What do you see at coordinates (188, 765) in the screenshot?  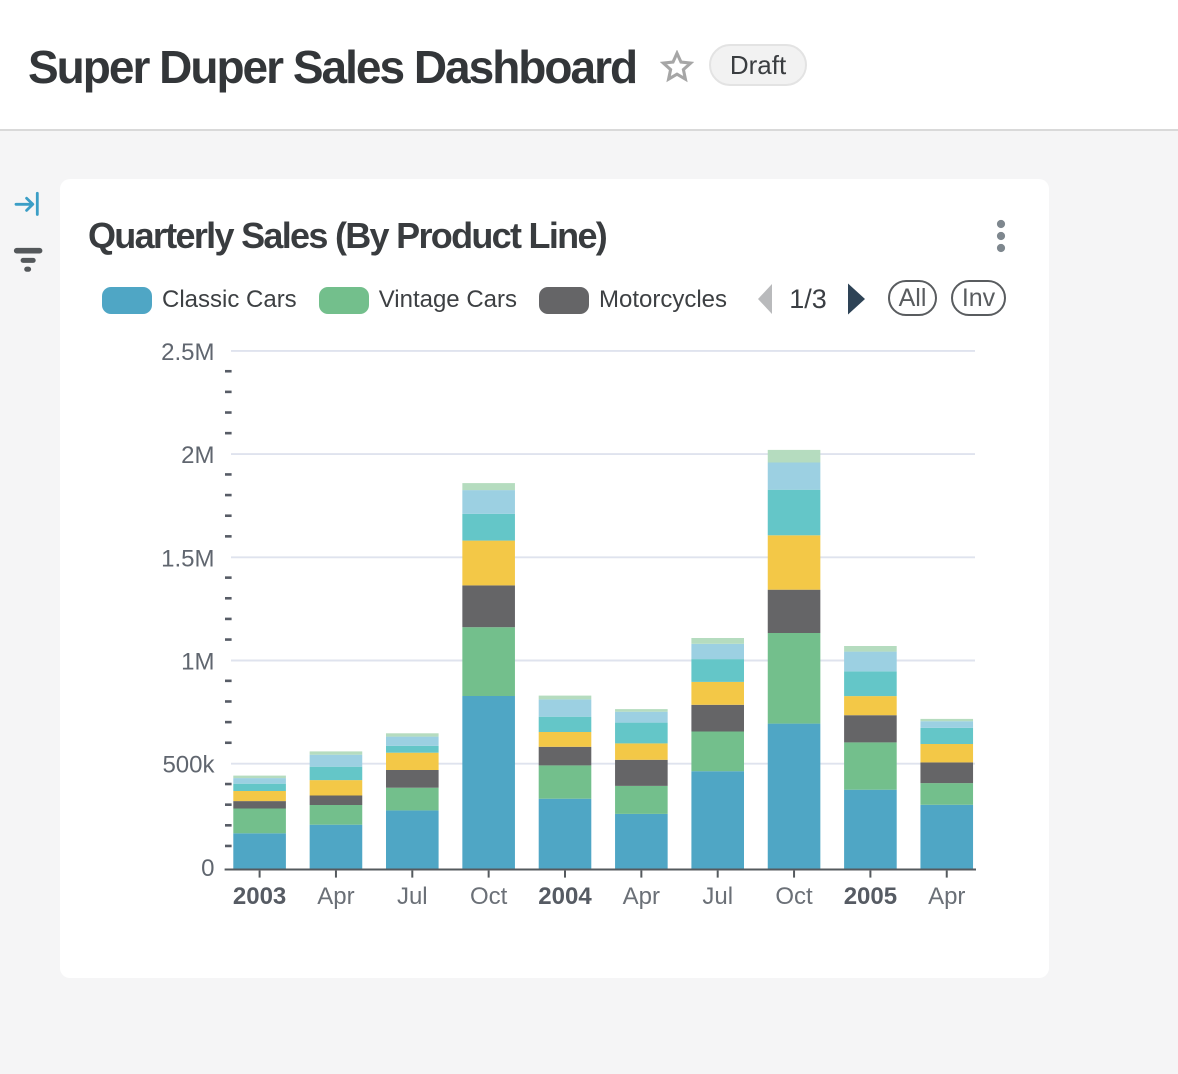 I see `svg-text: 500k` at bounding box center [188, 765].